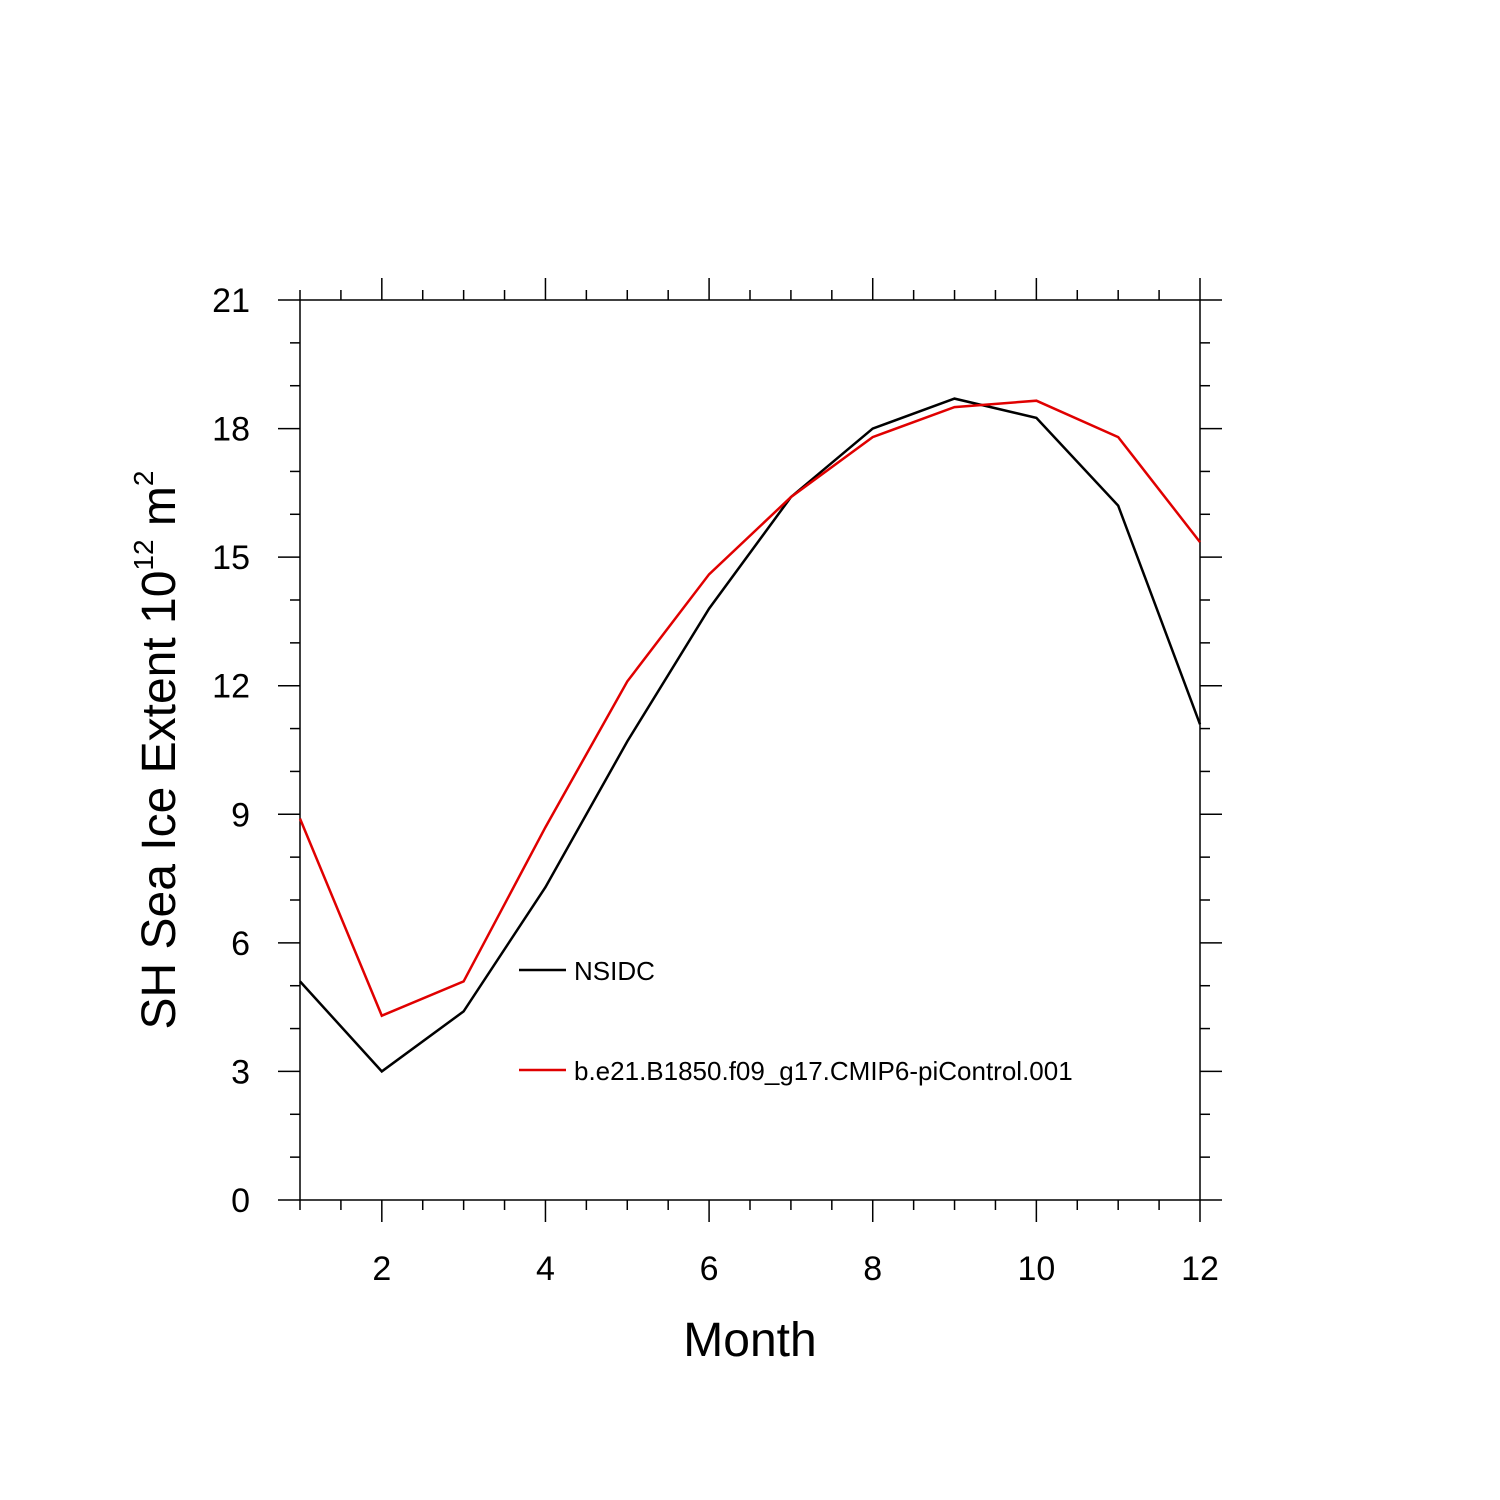  What do you see at coordinates (1036, 1269) in the screenshot?
I see `x-tick-label: 10` at bounding box center [1036, 1269].